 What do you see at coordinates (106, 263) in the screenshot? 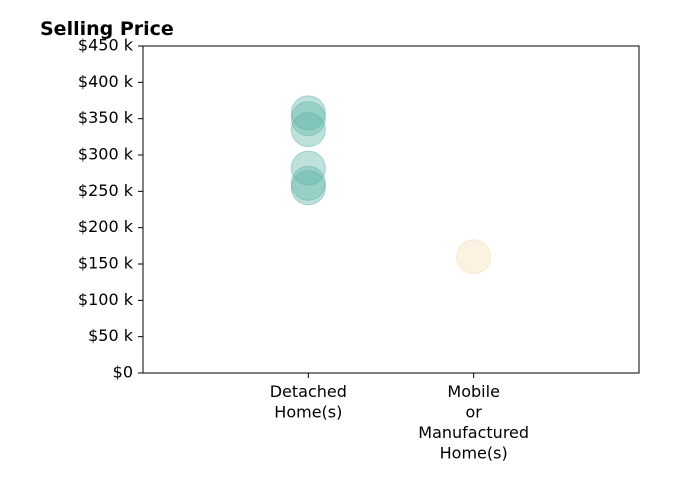
I see `y-tick-label: $150 k` at bounding box center [106, 263].